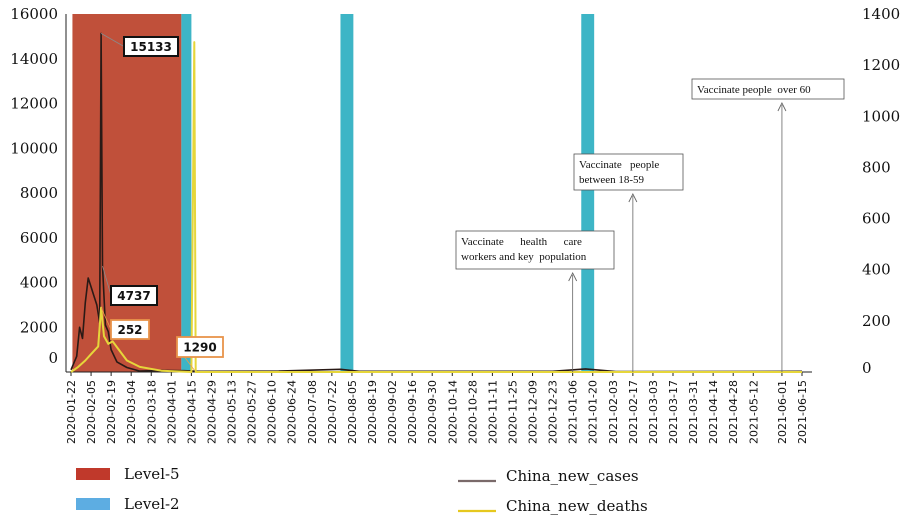 This screenshot has height=525, width=907. Describe the element at coordinates (876, 270) in the screenshot. I see `right-tick-label: 400` at that location.